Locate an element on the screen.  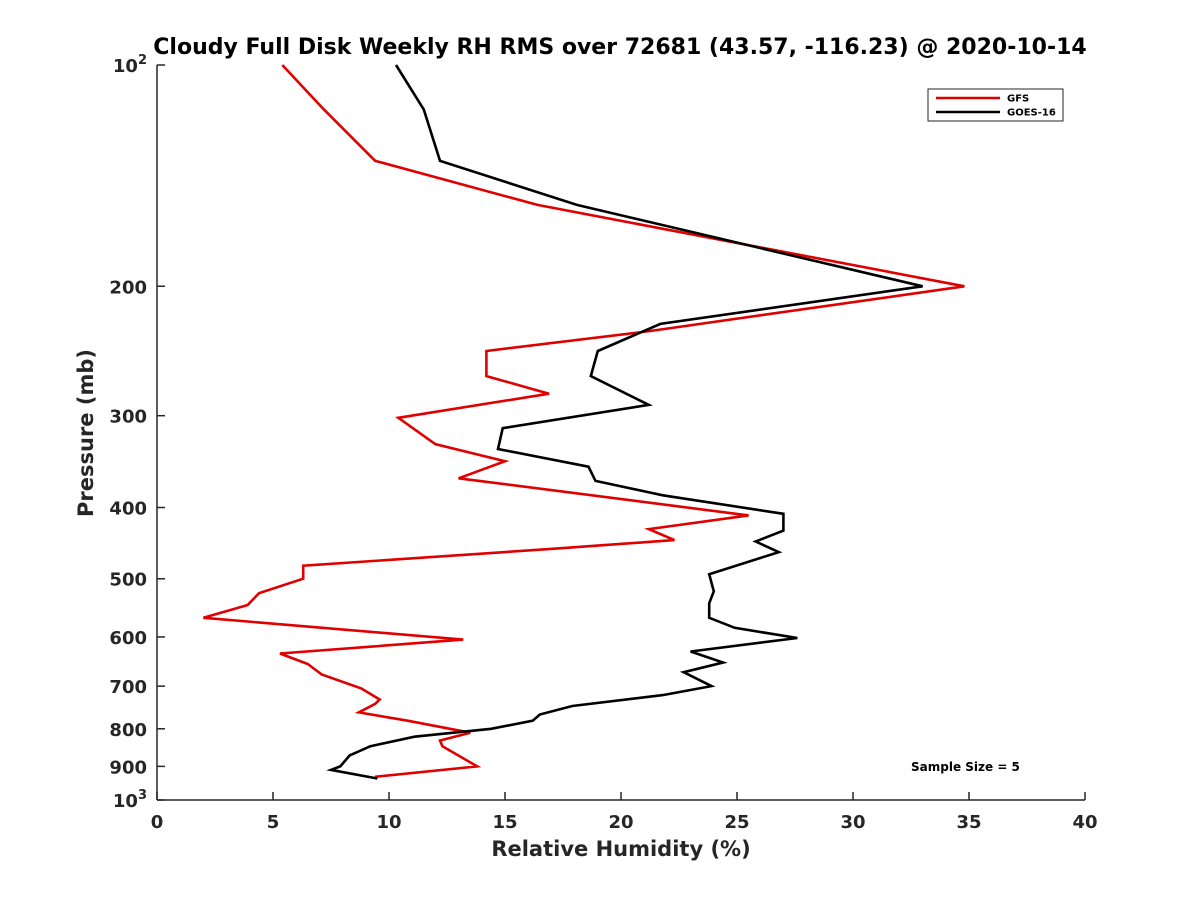
x-tick-label: 15 is located at coordinates (504, 822).